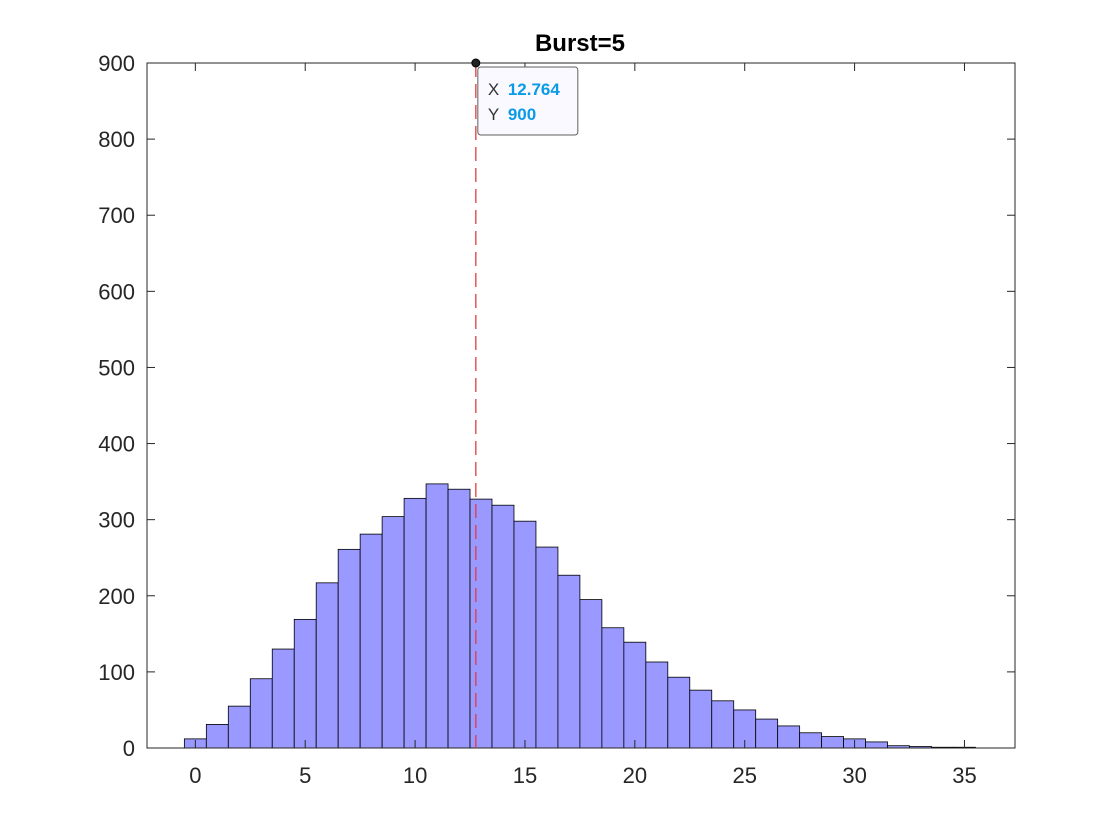 Image resolution: width=1120 pixels, height=840 pixels. Describe the element at coordinates (116, 367) in the screenshot. I see `y-tick-label: 500` at that location.